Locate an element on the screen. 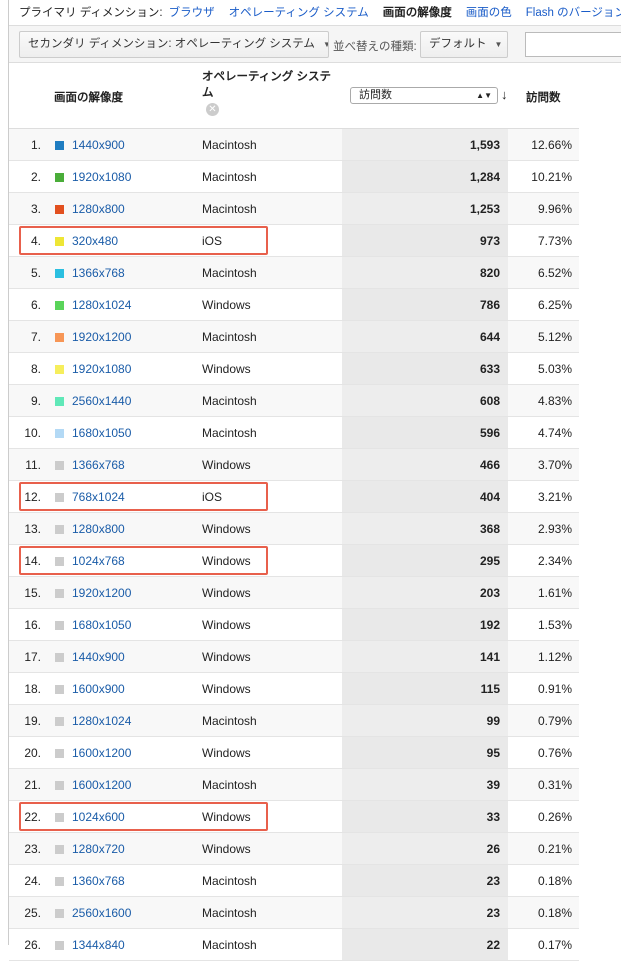 This screenshot has height=961, width=621. visits-cell: 26 is located at coordinates (425, 848).